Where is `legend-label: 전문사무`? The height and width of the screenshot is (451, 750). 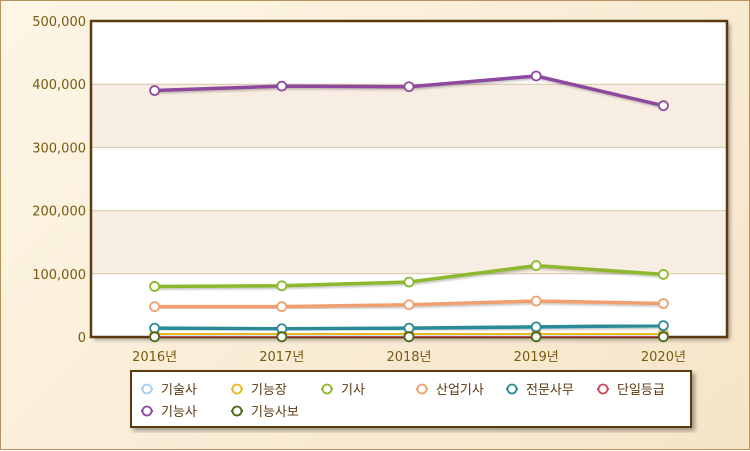
legend-label: 전문사무 is located at coordinates (550, 390).